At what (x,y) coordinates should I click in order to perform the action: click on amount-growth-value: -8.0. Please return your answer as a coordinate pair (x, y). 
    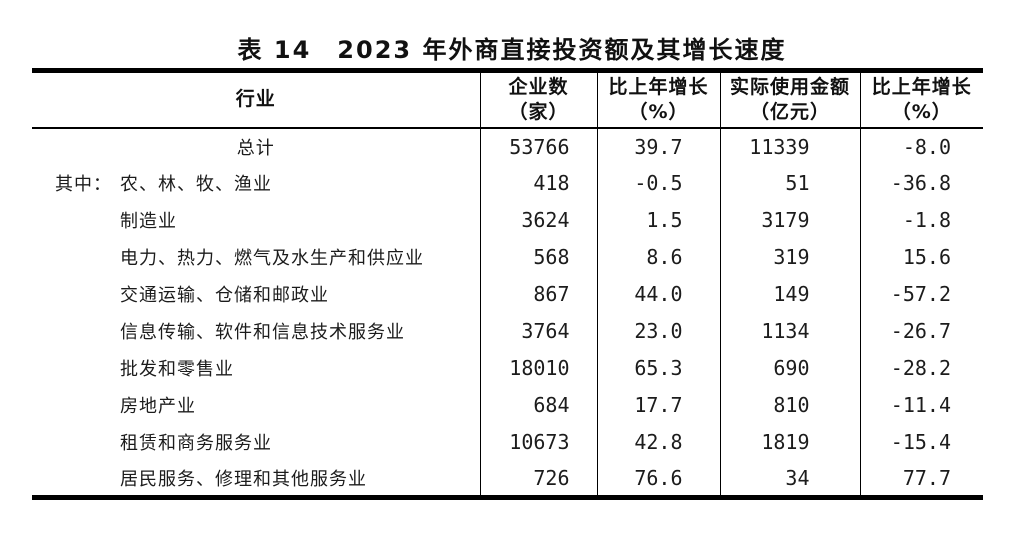
    Looking at the image, I should click on (926, 146).